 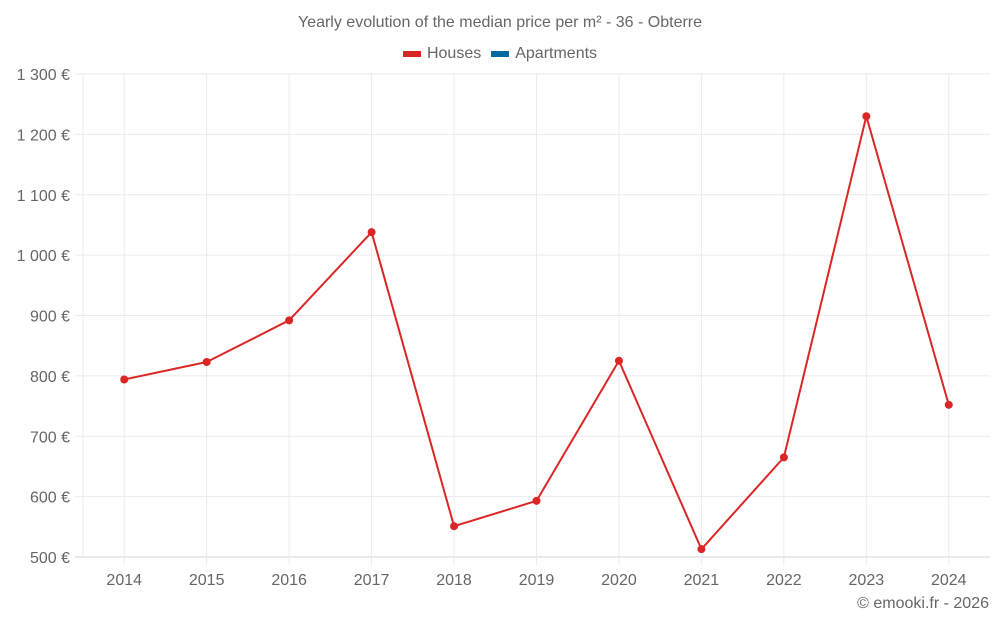 What do you see at coordinates (43, 196) in the screenshot?
I see `y-tick-label: 1 100 €` at bounding box center [43, 196].